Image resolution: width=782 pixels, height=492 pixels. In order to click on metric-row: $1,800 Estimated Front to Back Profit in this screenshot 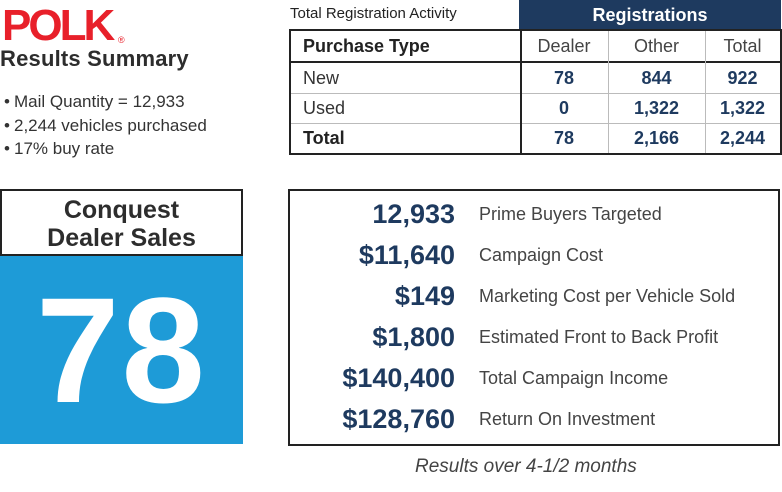, I will do `click(534, 337)`.